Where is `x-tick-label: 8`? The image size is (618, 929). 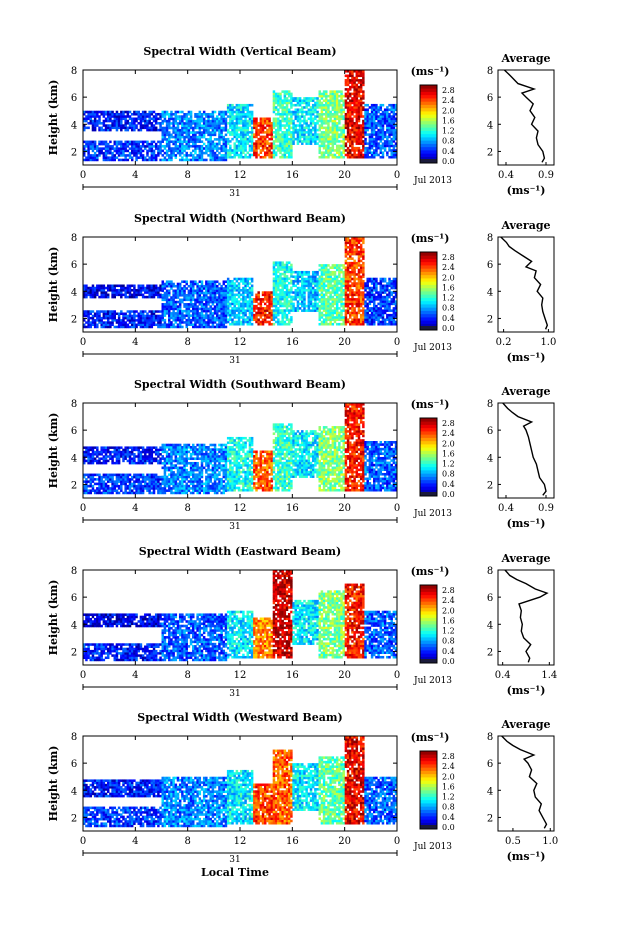 x-tick-label: 8 is located at coordinates (187, 175).